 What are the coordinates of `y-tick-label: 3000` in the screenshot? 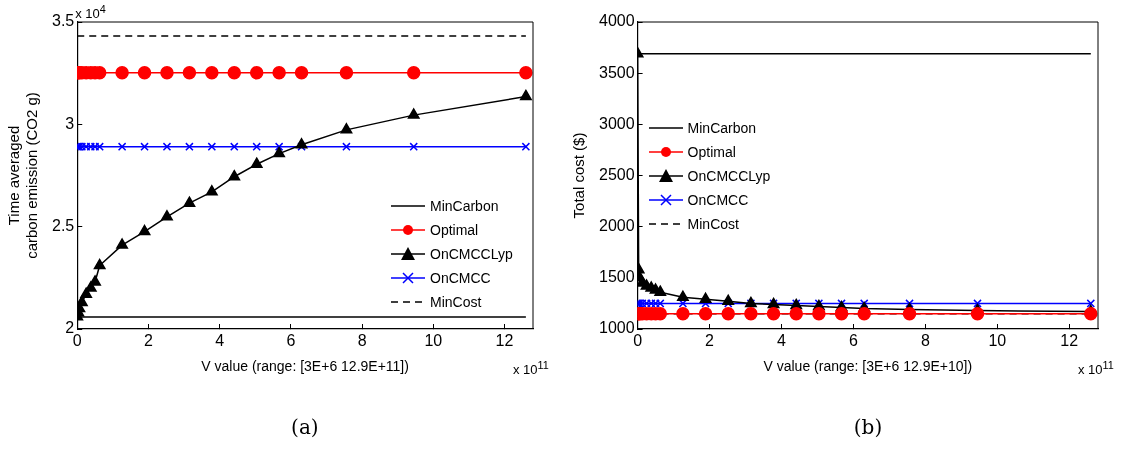 It's located at (617, 123).